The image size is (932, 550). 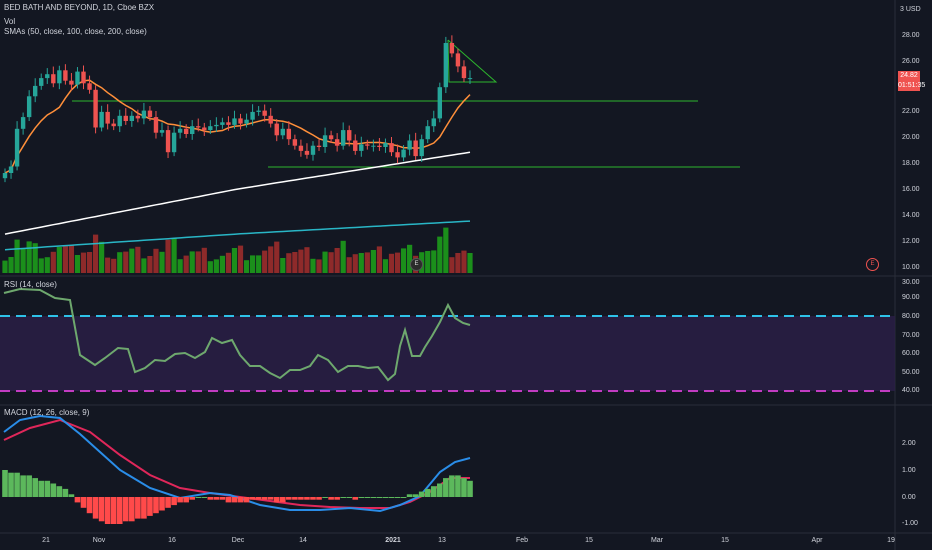 I want to click on earnings-marker: E, so click(x=416, y=264).